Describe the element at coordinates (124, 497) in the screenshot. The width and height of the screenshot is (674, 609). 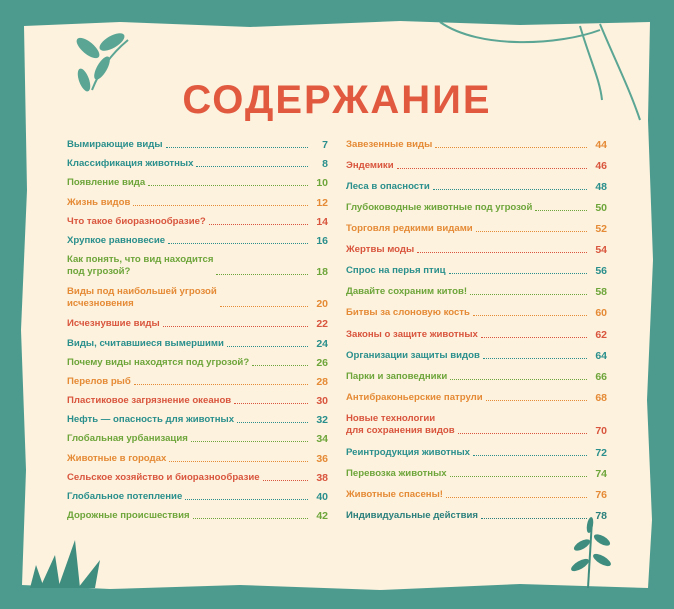
I see `entry-title: Глобальное потепление` at that location.